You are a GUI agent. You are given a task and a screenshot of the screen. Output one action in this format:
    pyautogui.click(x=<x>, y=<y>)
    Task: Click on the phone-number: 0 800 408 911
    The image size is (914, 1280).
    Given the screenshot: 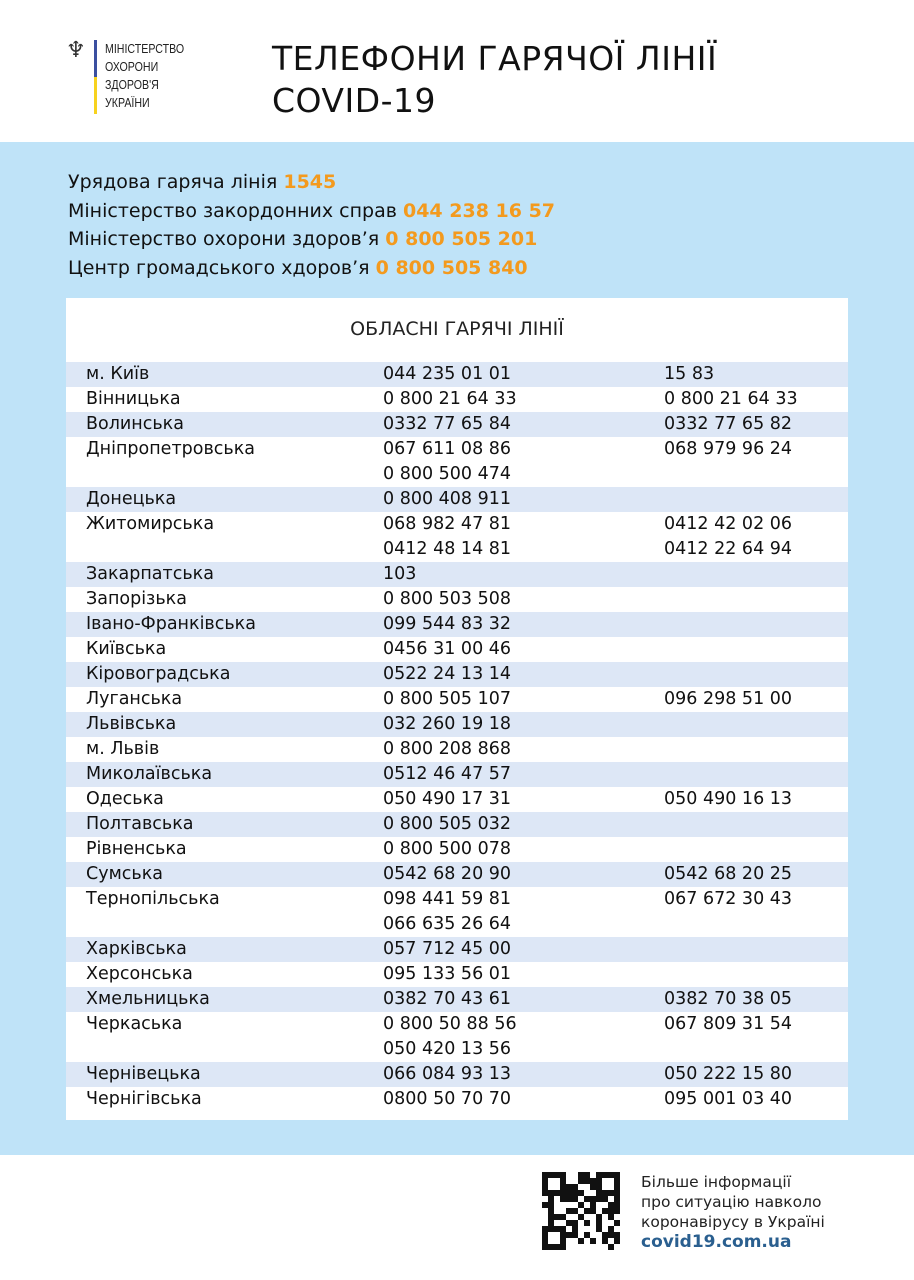 What is the action you would take?
    pyautogui.click(x=447, y=499)
    